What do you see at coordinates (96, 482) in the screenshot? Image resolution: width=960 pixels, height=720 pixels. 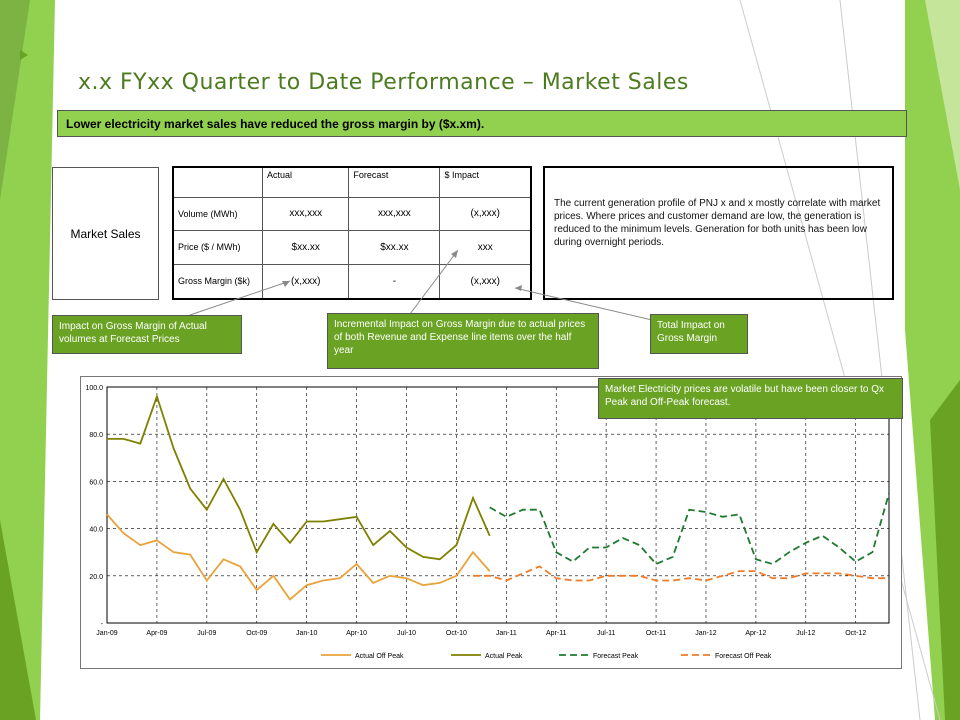 I see `y-tick-label: 60.0` at bounding box center [96, 482].